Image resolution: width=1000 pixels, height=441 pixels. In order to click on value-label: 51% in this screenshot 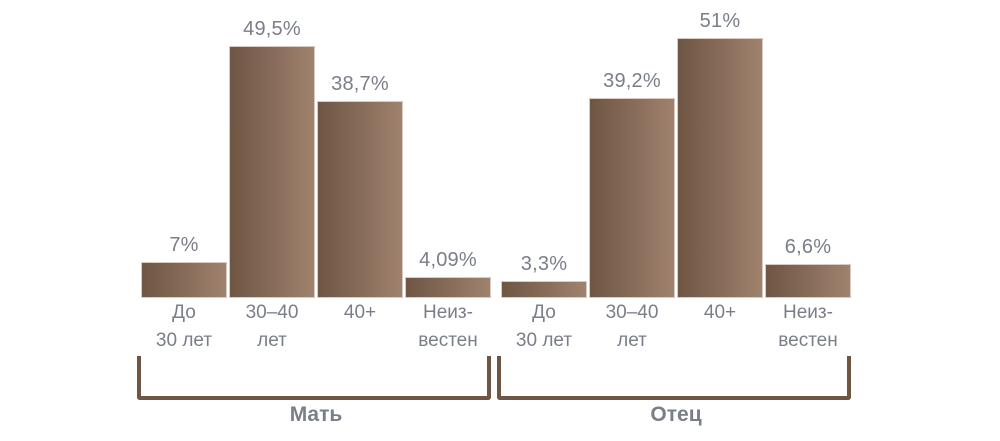, I will do `click(720, 21)`.